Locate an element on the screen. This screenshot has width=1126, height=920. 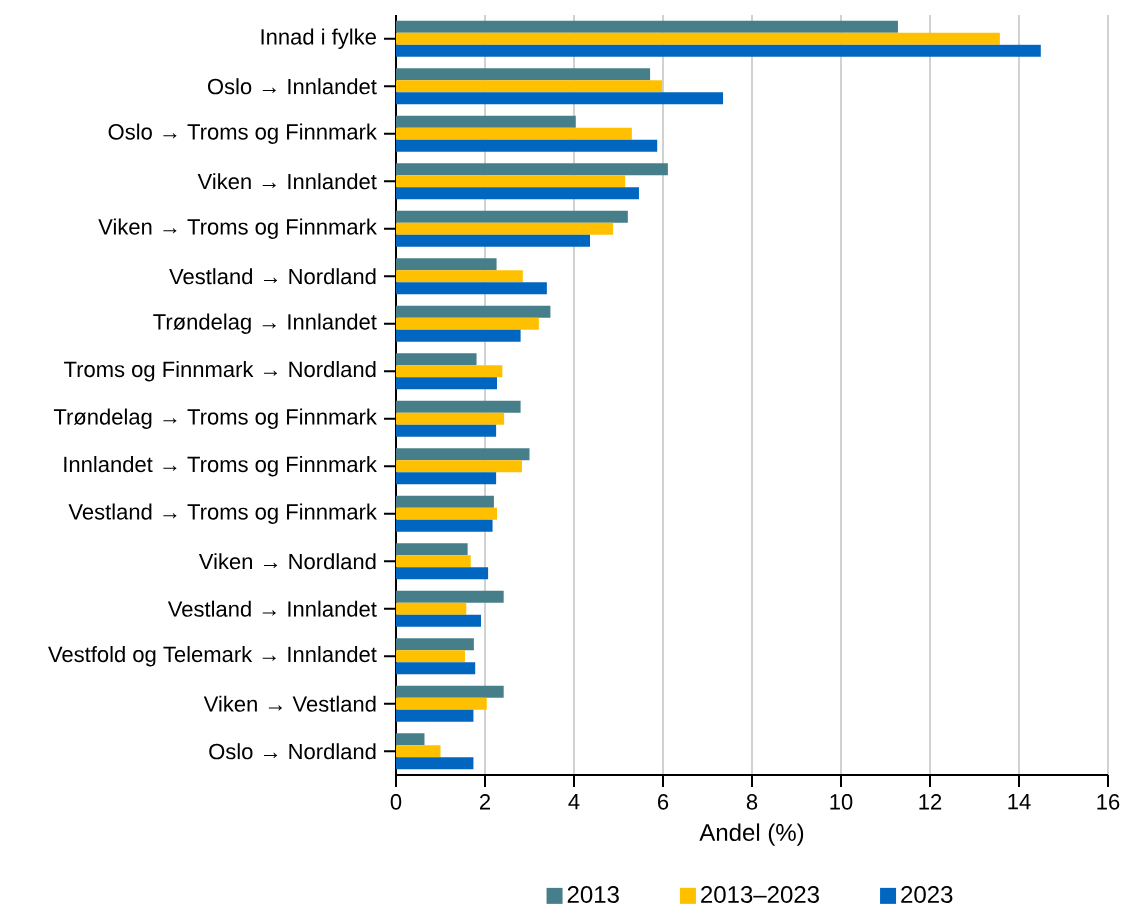
y-tick-label: Oslo → Innlandet is located at coordinates (292, 86).